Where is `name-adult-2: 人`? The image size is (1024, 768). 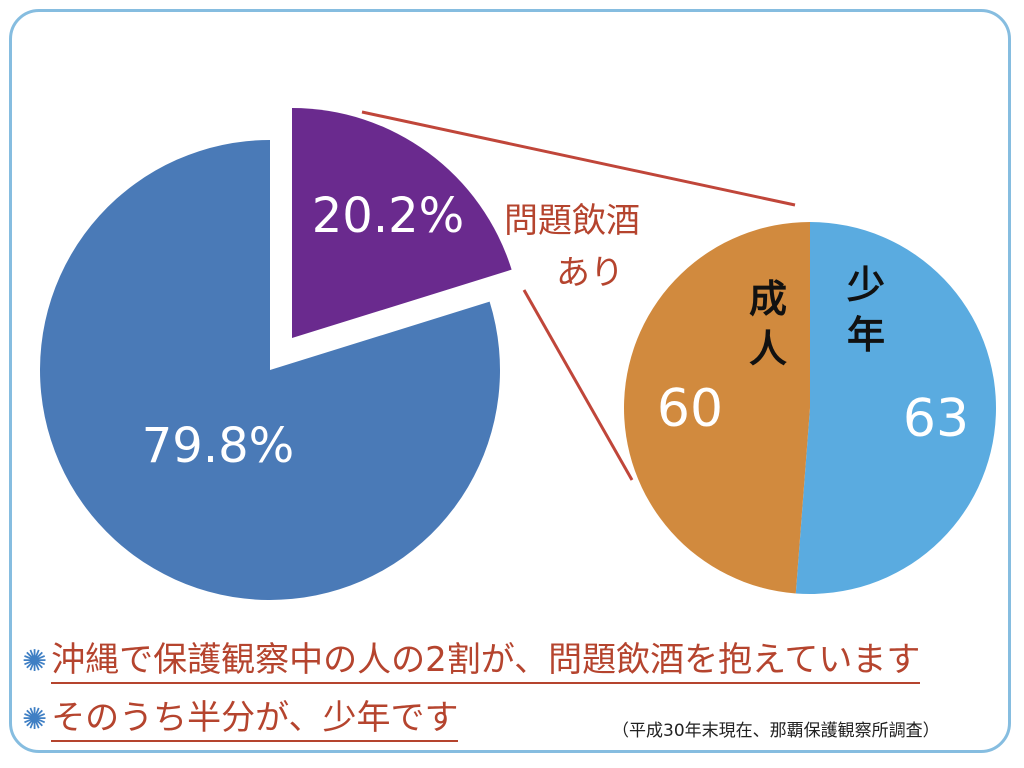 name-adult-2: 人 is located at coordinates (768, 349).